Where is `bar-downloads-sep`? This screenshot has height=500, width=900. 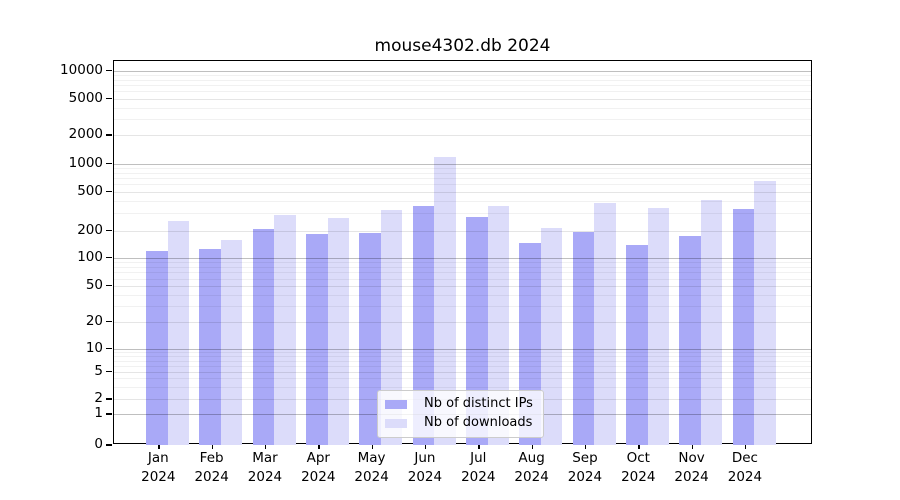
bar-downloads-sep is located at coordinates (605, 324).